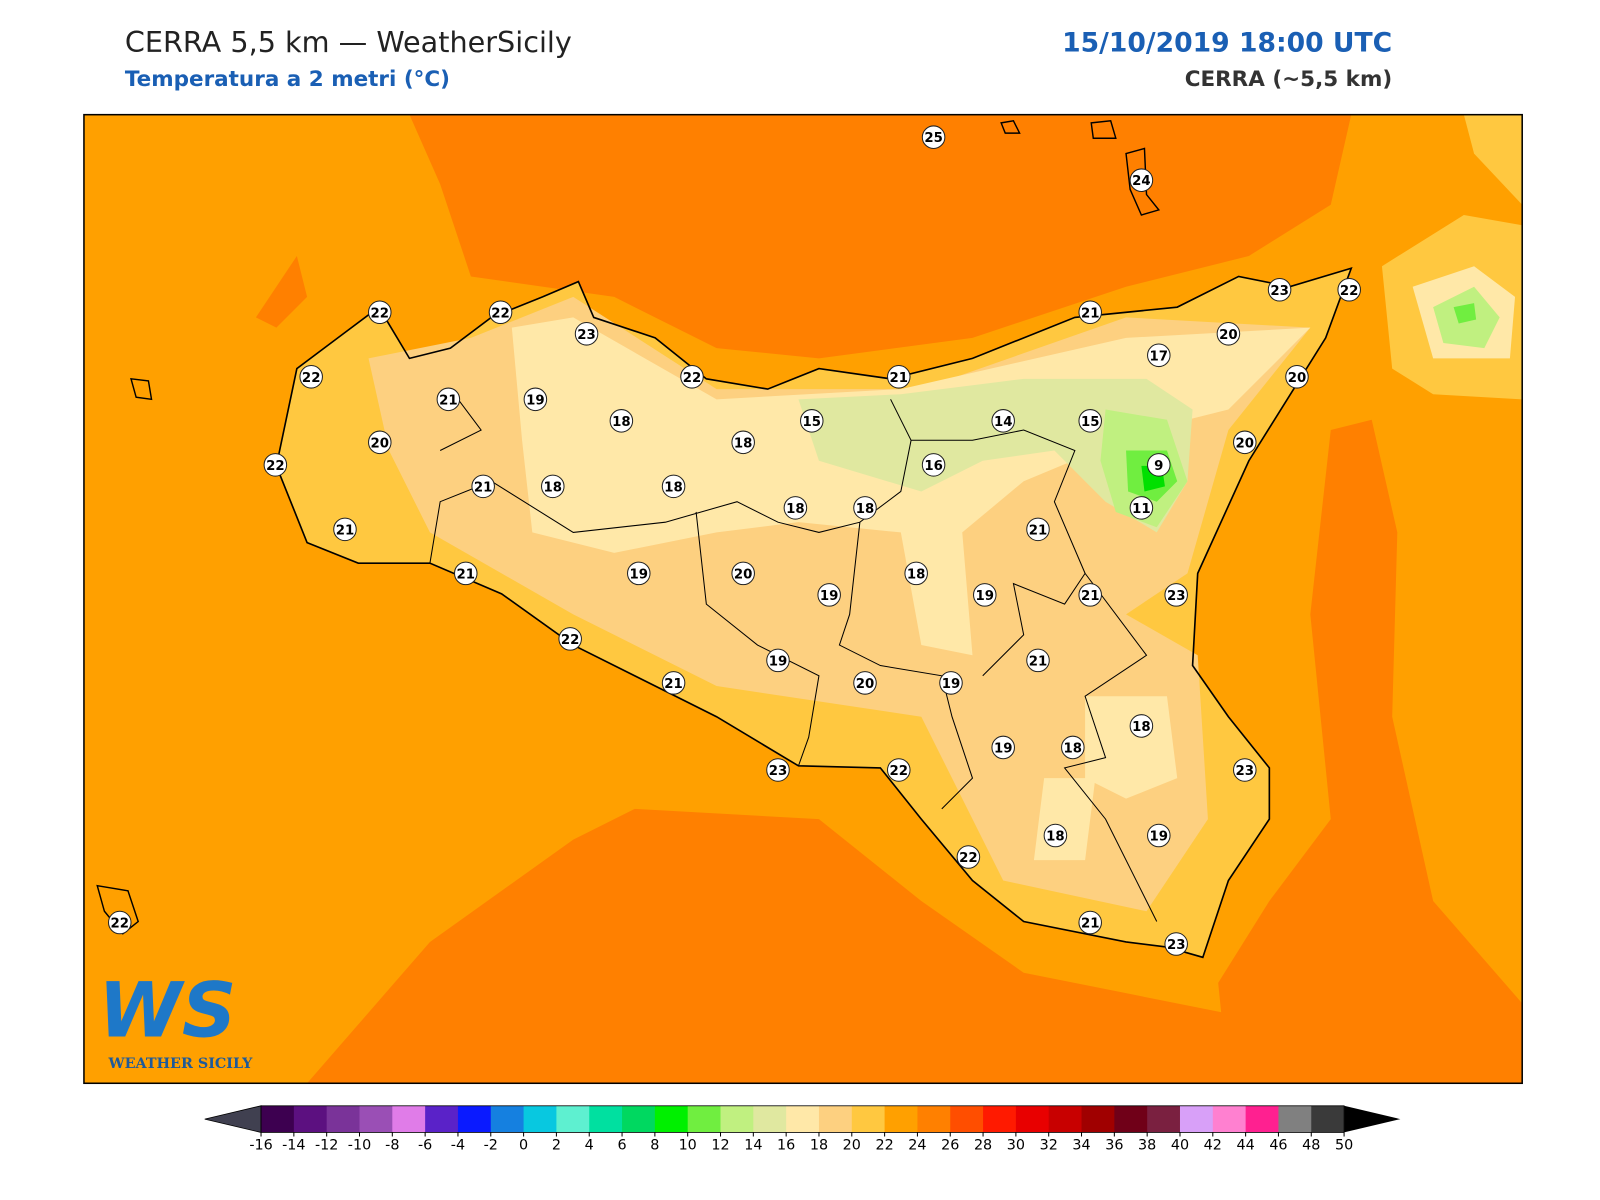 This screenshot has width=1600, height=1200. Describe the element at coordinates (1049, 1146) in the screenshot. I see `colorbar-tick-label: 32` at that location.